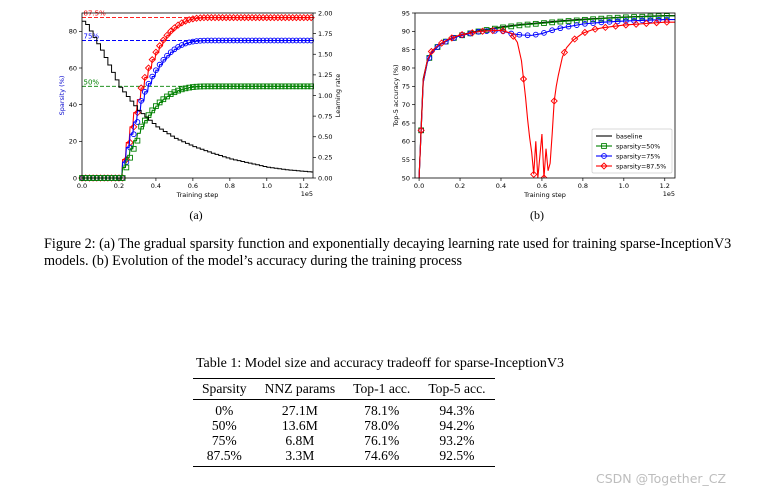 The width and height of the screenshot is (767, 497). I want to click on cell-nnz: 6.8M, so click(300, 440).